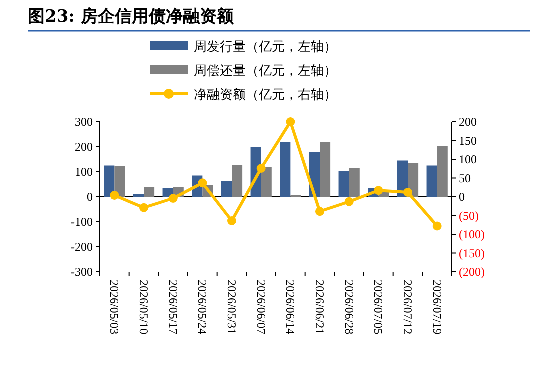 The height and width of the screenshot is (390, 533). I want to click on legend-label: 周发行量（亿元，左轴）, so click(265, 47).